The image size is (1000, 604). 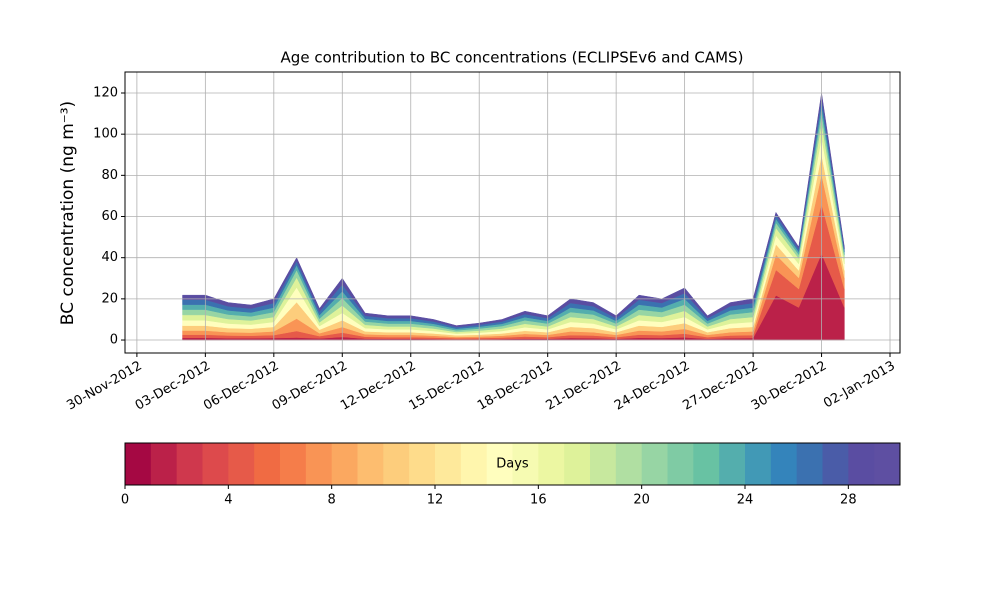 I want to click on y-tick-label: 60, so click(x=109, y=216).